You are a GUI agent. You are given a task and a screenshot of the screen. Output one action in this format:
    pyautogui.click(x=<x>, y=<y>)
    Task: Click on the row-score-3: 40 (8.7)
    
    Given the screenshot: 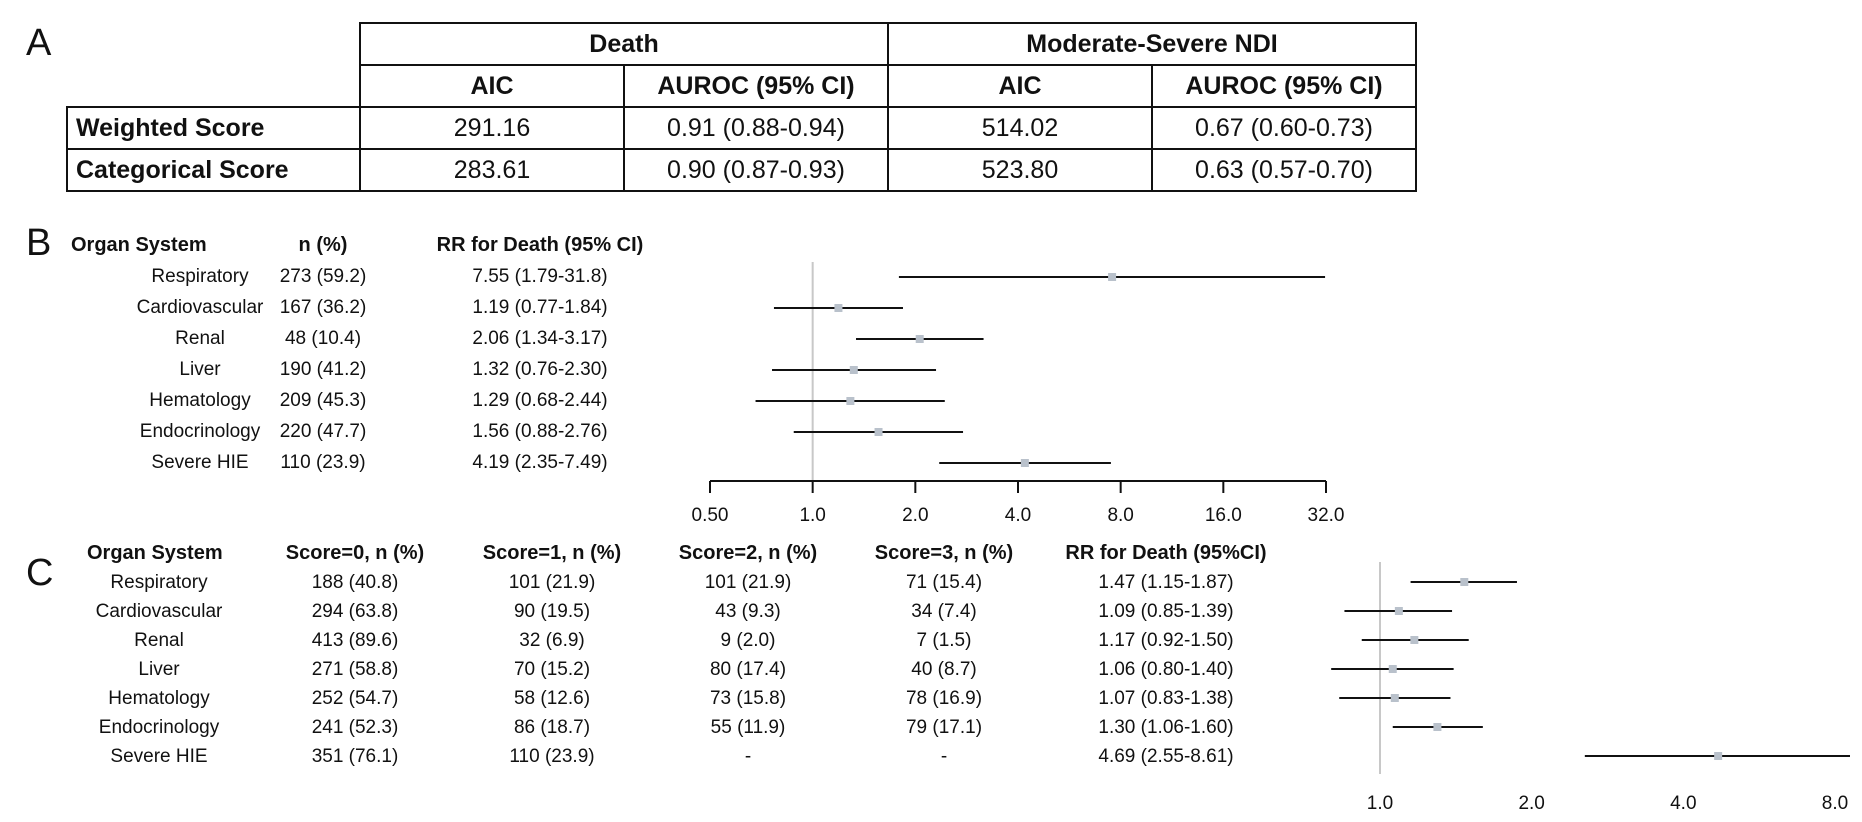 What is the action you would take?
    pyautogui.click(x=944, y=669)
    